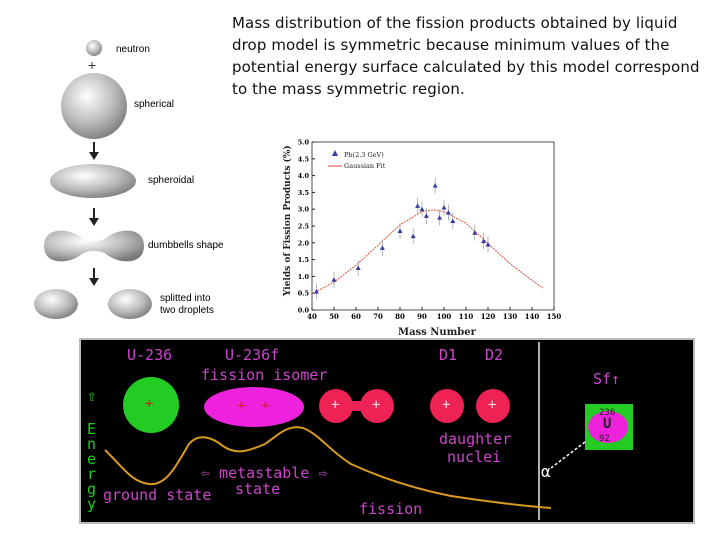 This screenshot has height=540, width=720. What do you see at coordinates (568, 455) in the screenshot?
I see `alpha-arrow` at bounding box center [568, 455].